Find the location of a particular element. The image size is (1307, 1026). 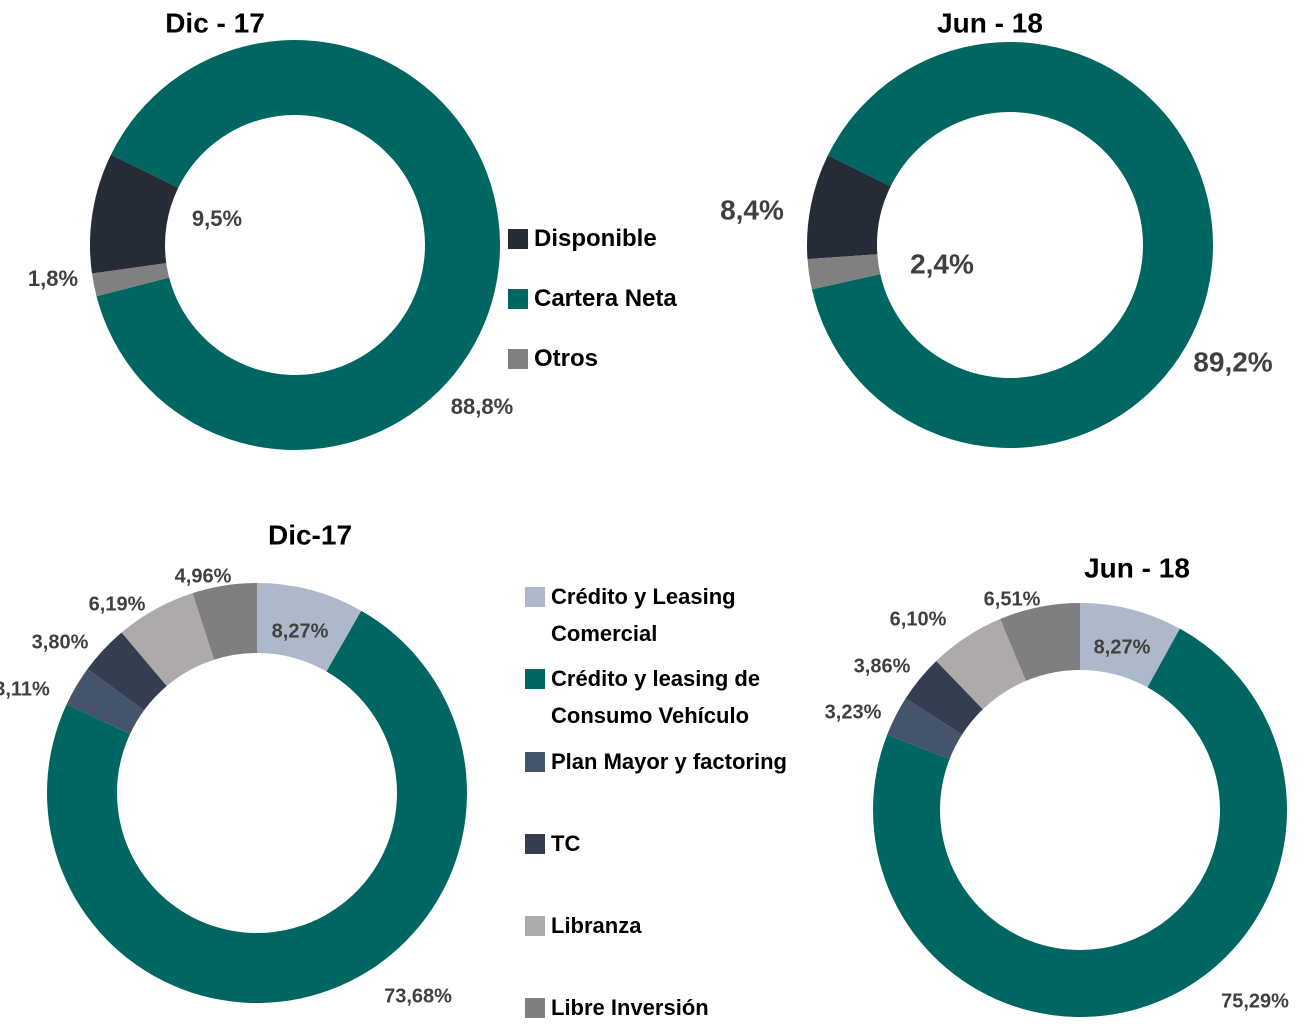

data-label: 75,29% is located at coordinates (1255, 1001).